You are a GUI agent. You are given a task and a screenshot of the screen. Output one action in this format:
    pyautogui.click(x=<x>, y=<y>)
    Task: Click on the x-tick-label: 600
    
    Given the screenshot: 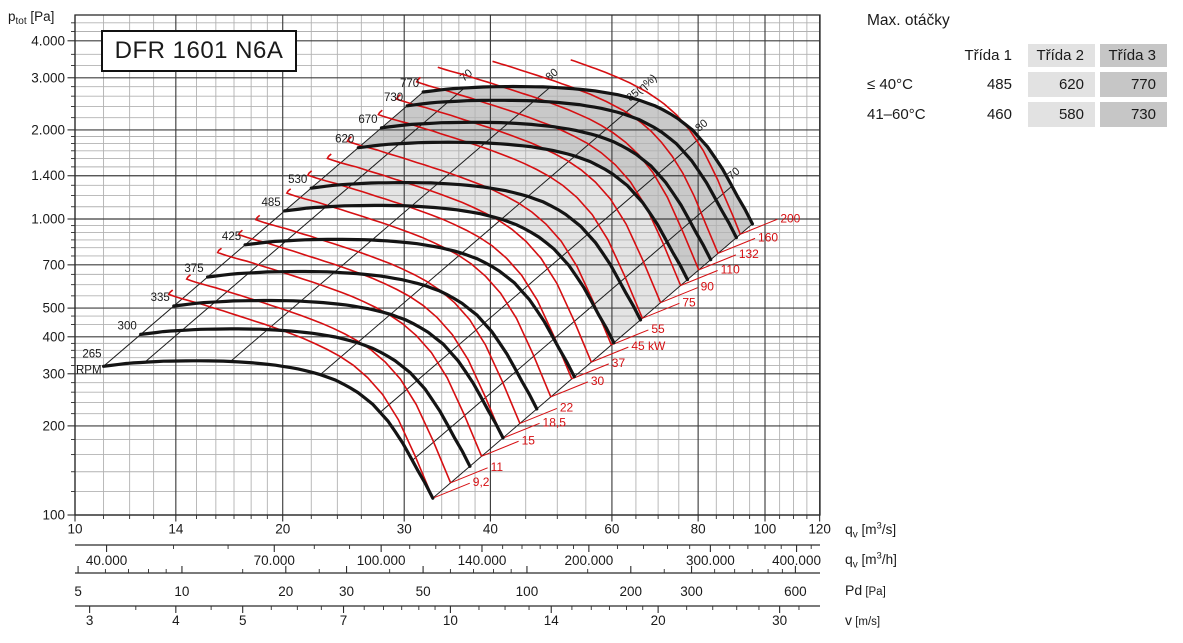 What is the action you would take?
    pyautogui.click(x=795, y=591)
    